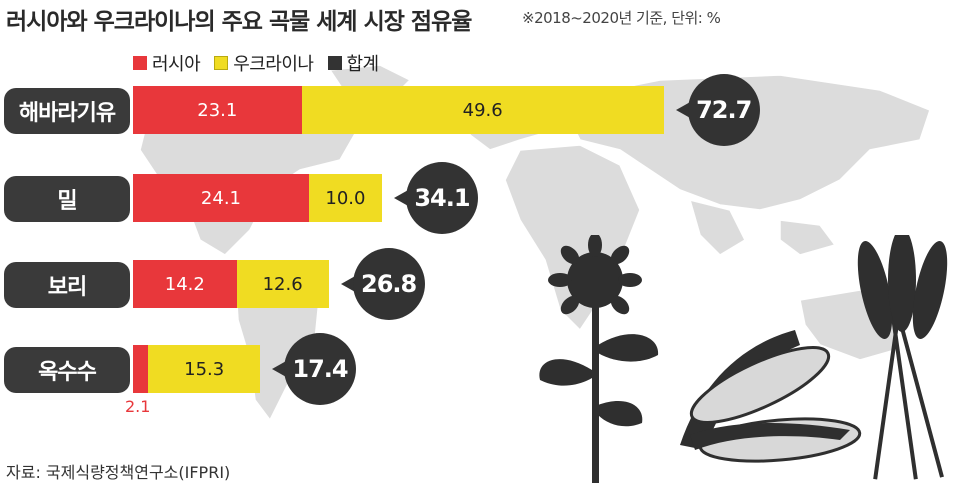 This screenshot has height=491, width=966. What do you see at coordinates (320, 369) in the screenshot?
I see `total-bubble-corn: 17.4` at bounding box center [320, 369].